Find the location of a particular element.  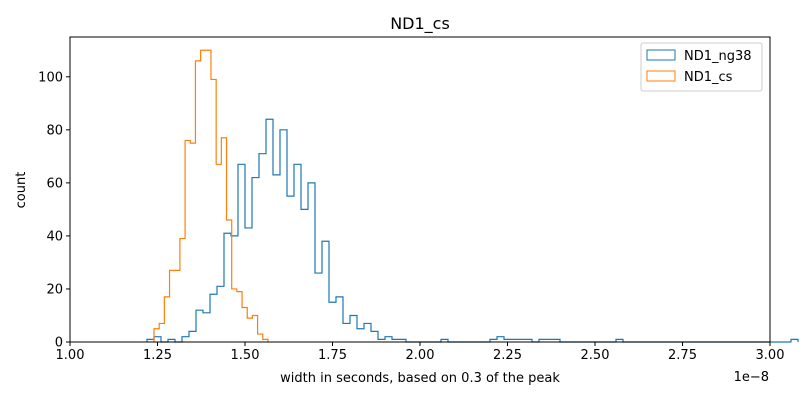

legend-label-nd1-cs: ND1_cs is located at coordinates (708, 77).